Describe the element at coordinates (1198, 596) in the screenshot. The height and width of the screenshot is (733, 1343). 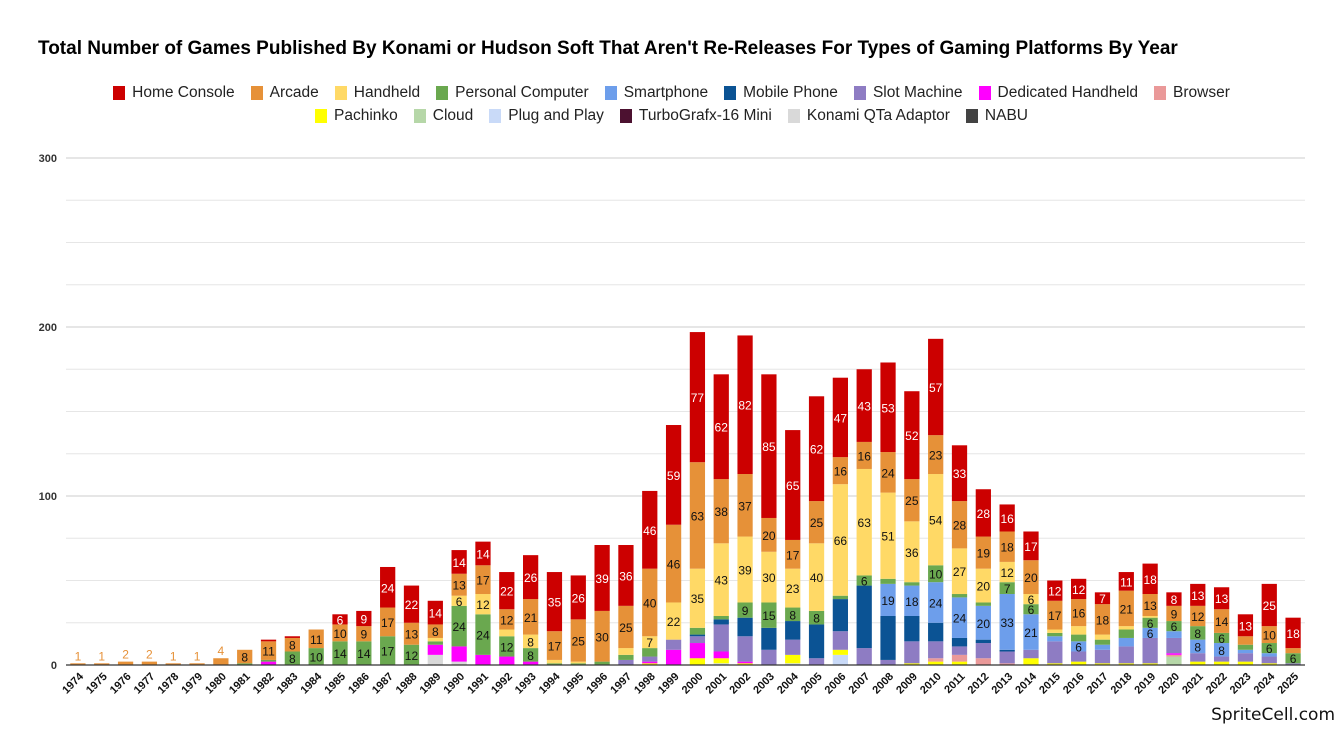
I see `data-label: 13` at that location.